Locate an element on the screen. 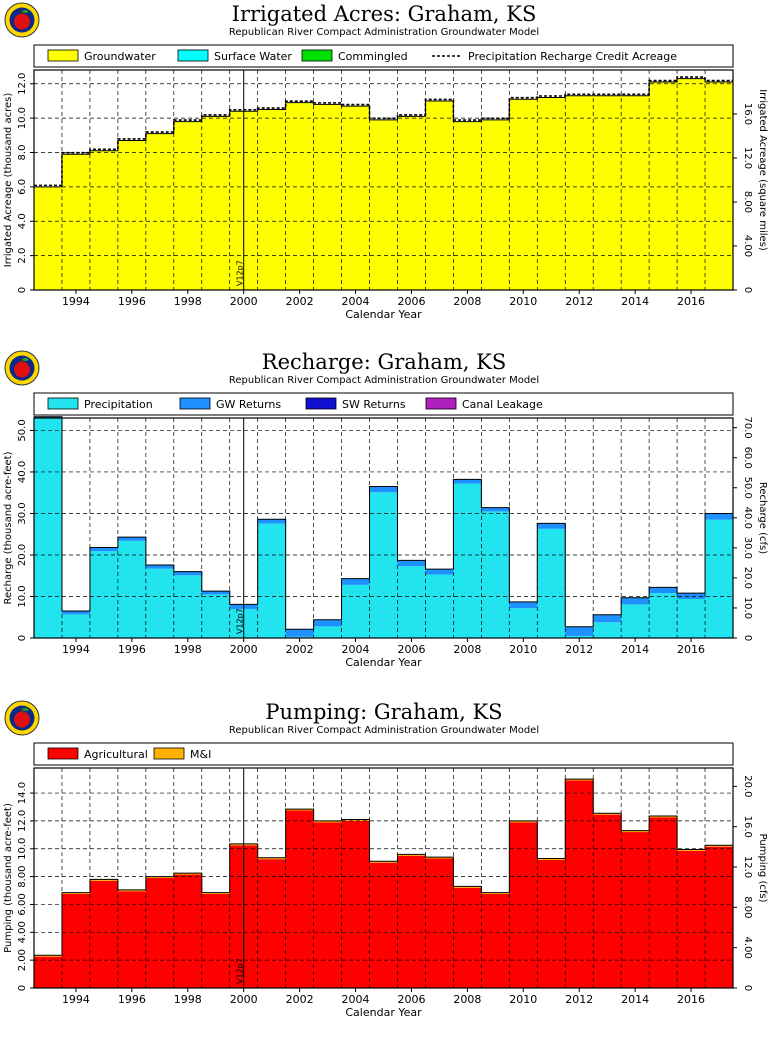  x-tick-label: 2016 is located at coordinates (691, 301).